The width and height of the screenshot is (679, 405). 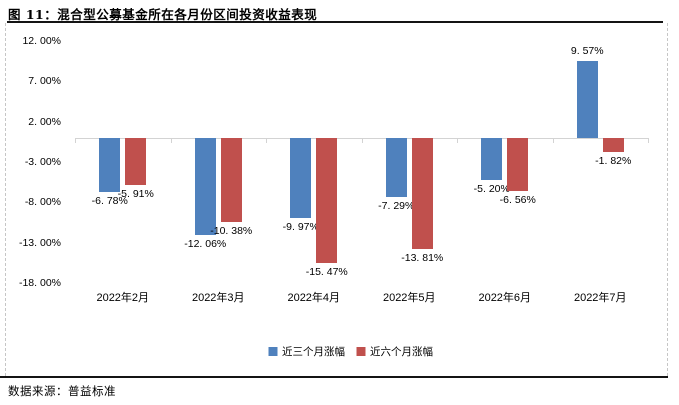 What do you see at coordinates (396, 205) in the screenshot?
I see `bar-value-label: -7. 29%` at bounding box center [396, 205].